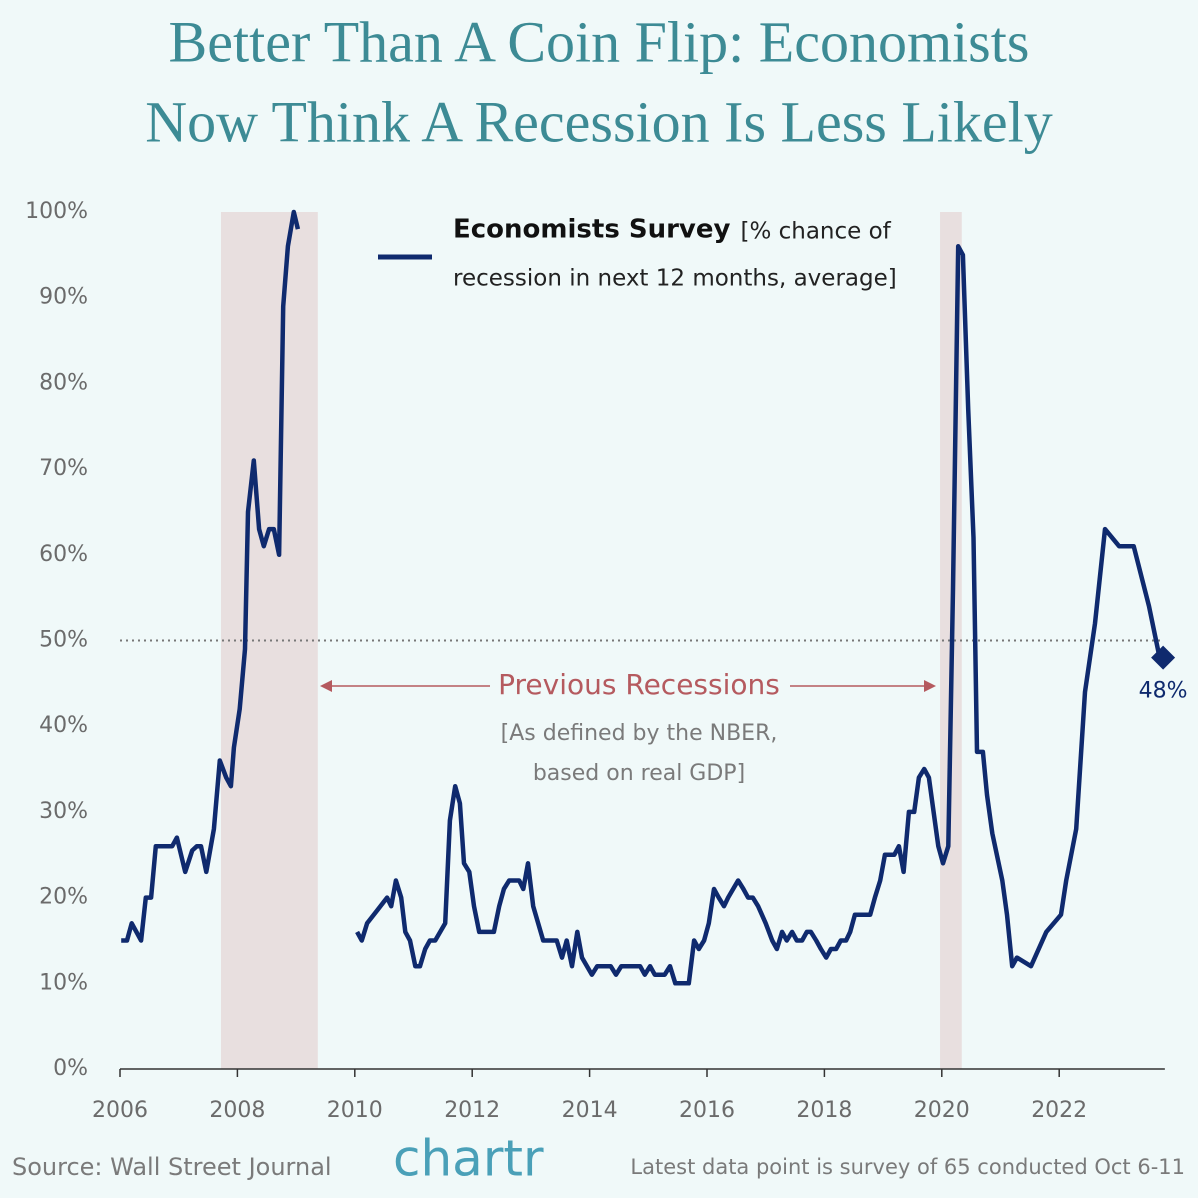  I want to click on annotation-note: [As defined by the NBER,, so click(639, 733).